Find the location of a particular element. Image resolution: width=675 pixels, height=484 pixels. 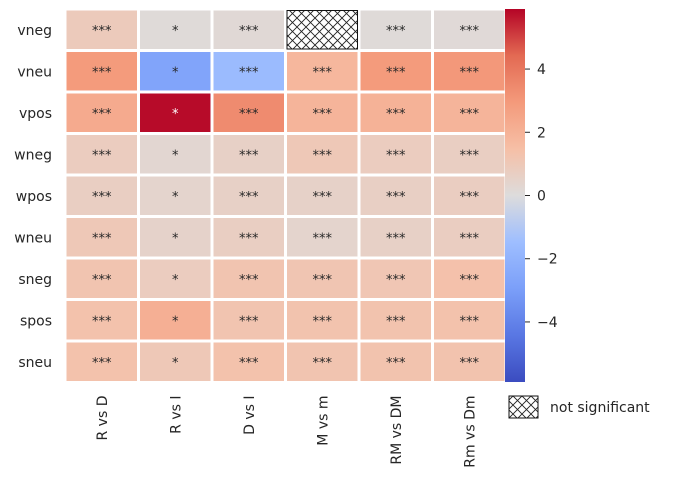

heatmap-cell-vneu-r-vs-i is located at coordinates (175, 71).